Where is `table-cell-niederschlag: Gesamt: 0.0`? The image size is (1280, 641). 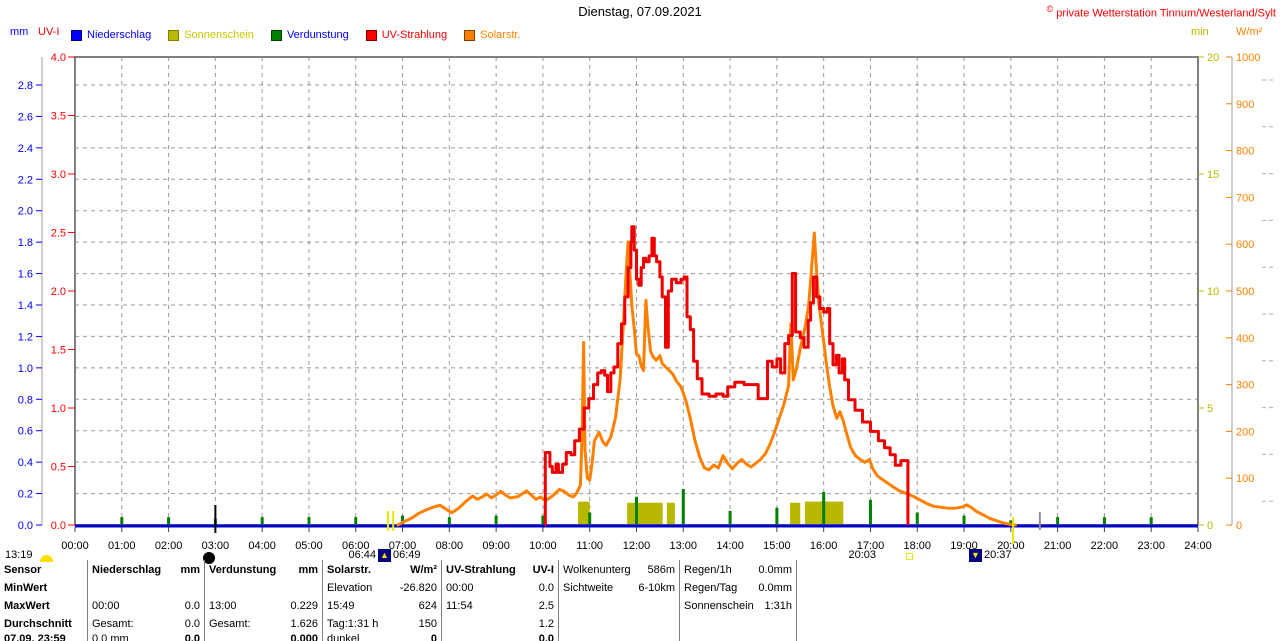
table-cell-niederschlag: Gesamt: 0.0 is located at coordinates (146, 625).